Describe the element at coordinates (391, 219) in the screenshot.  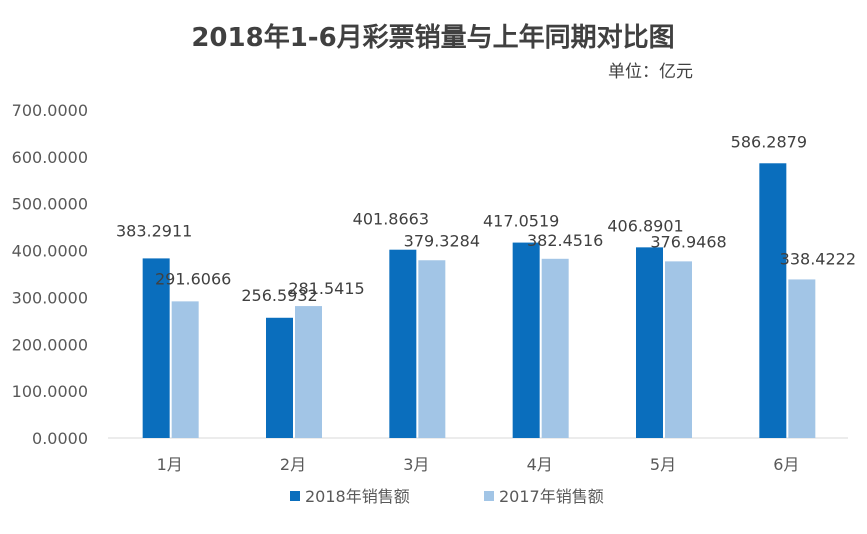
I see `data-label: 401.8663` at that location.